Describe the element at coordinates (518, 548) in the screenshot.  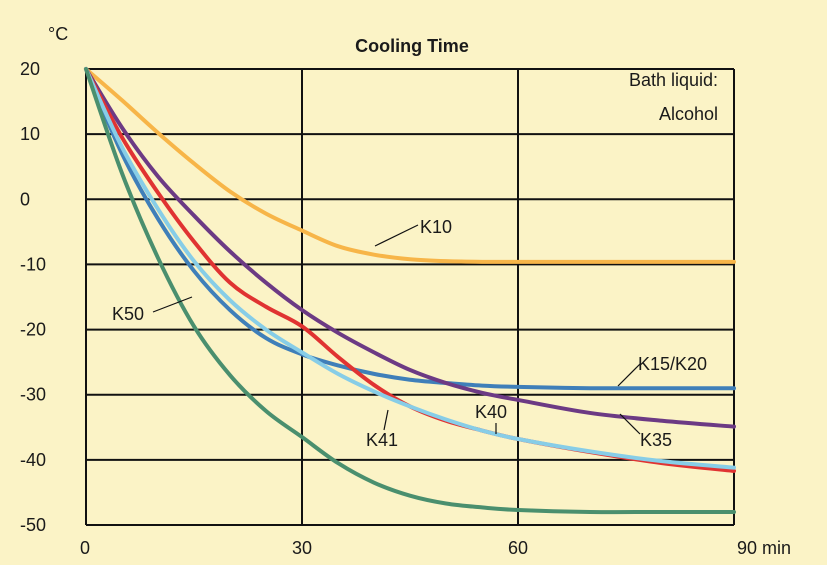
I see `x-tick-label: 60` at that location.